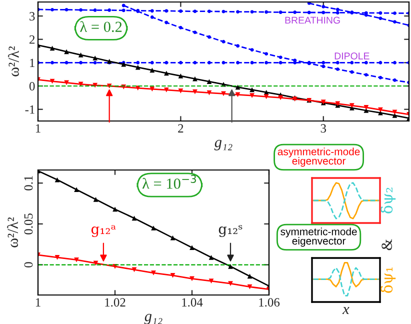  Describe the element at coordinates (32, 16) in the screenshot. I see `y-tick-label: 3` at that location.